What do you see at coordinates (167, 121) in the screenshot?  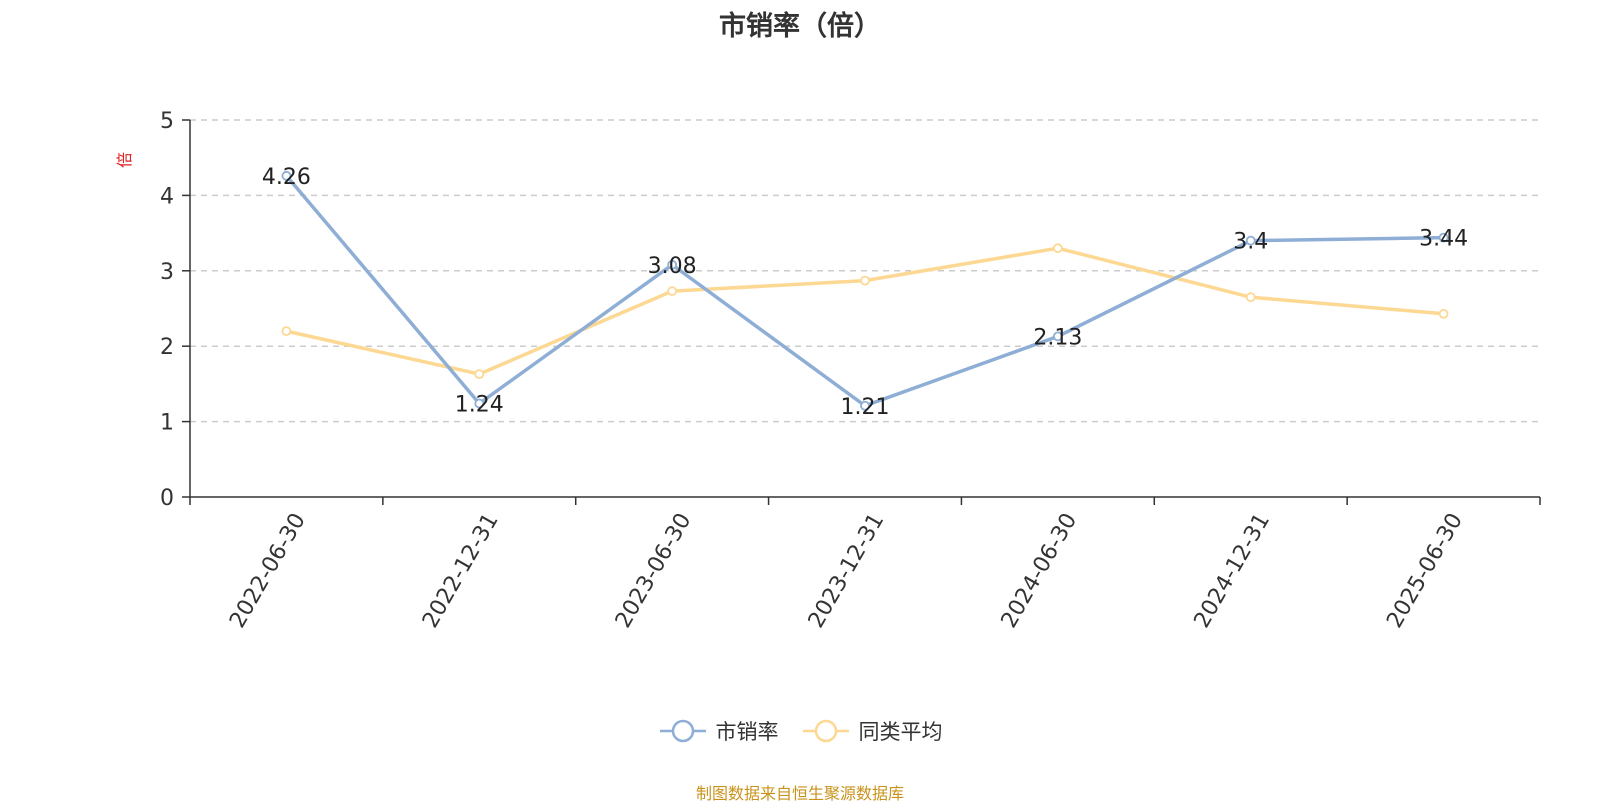 I see `y-tick-label: 5` at bounding box center [167, 121].